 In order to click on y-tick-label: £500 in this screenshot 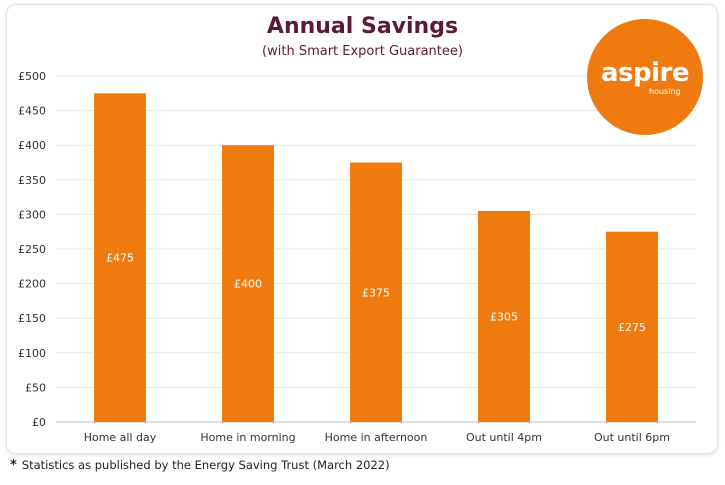, I will do `click(32, 76)`.